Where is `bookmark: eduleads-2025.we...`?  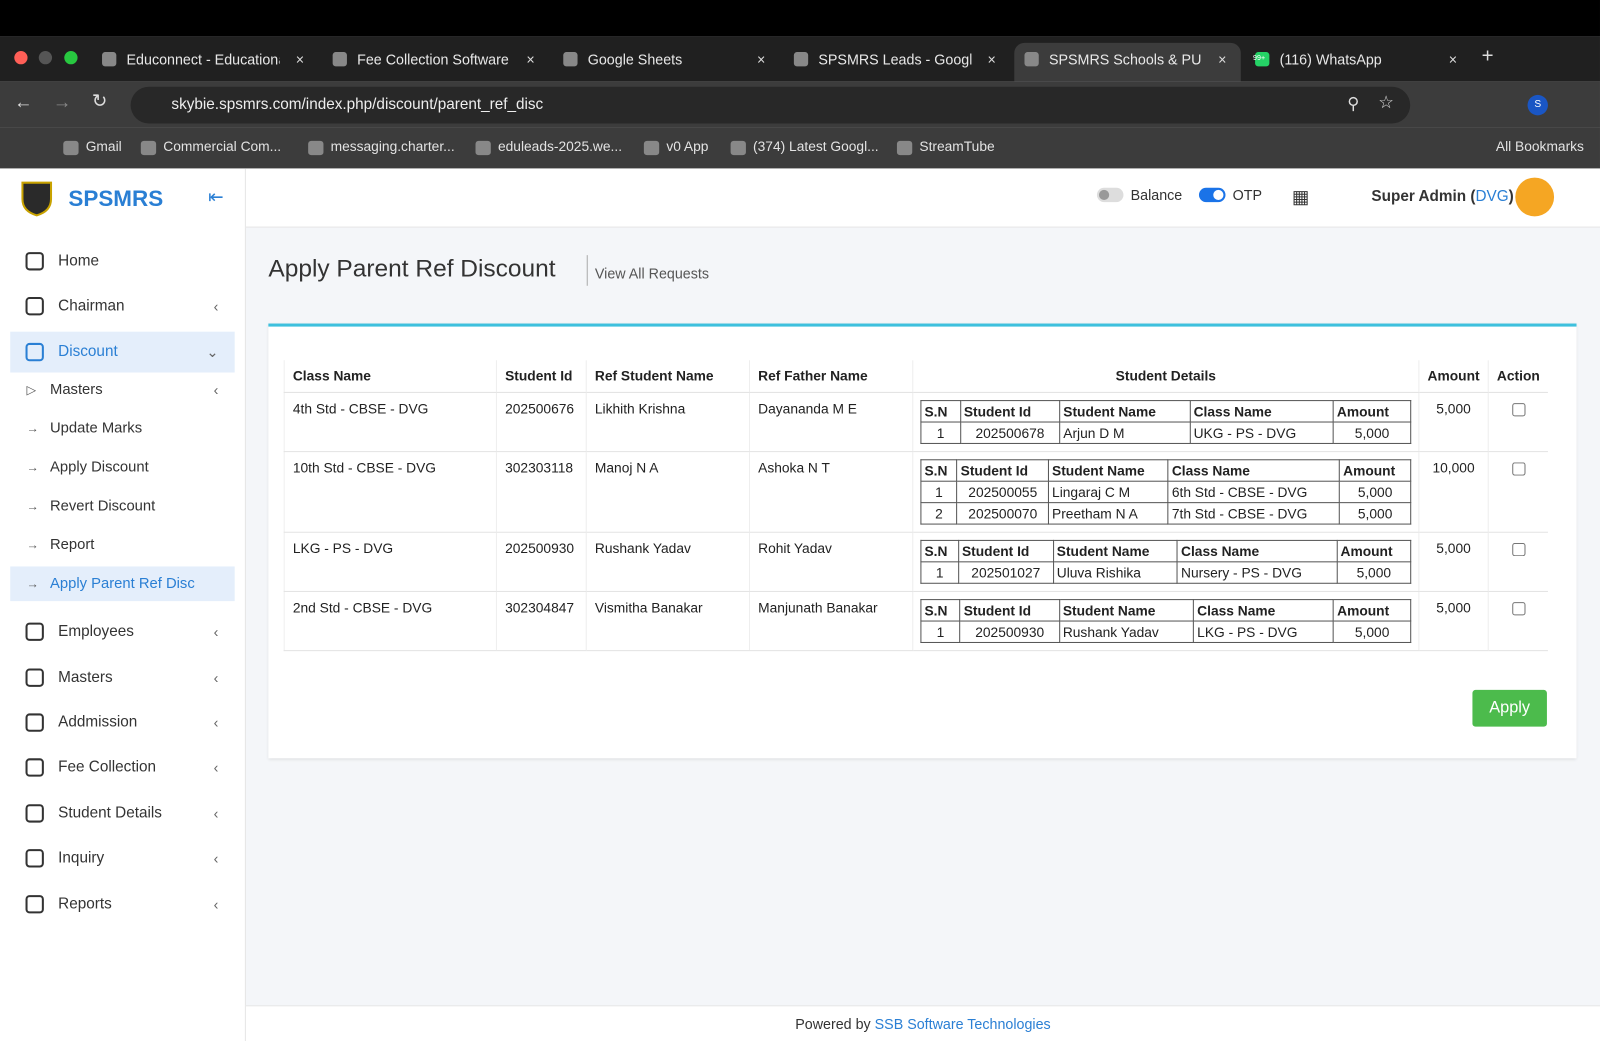 bookmark: eduleads-2025.we... is located at coordinates (560, 146).